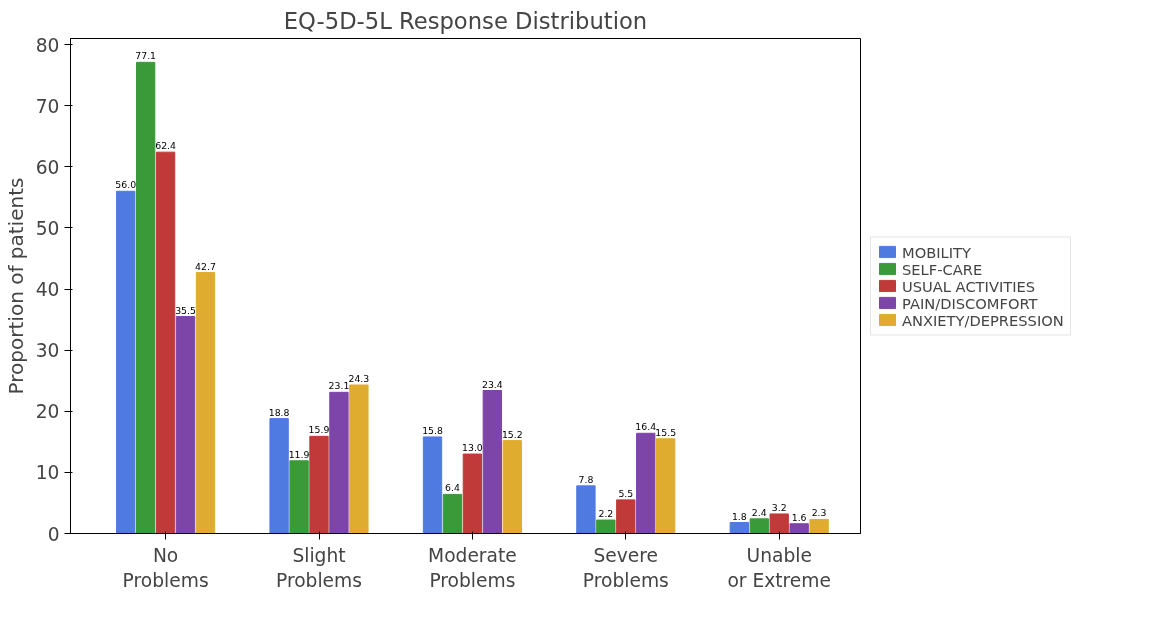 The image size is (1174, 636). What do you see at coordinates (319, 567) in the screenshot?
I see `x-tick-label: Slight Problems` at bounding box center [319, 567].